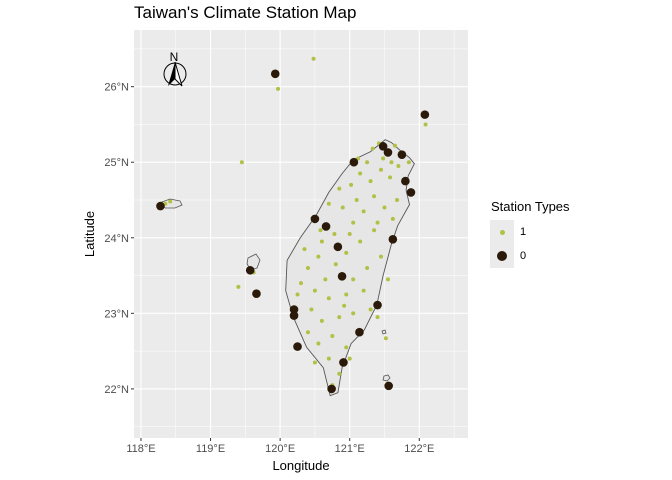 The image size is (672, 480). Describe the element at coordinates (171, 74) in the screenshot. I see `north-arrow-icon` at that location.